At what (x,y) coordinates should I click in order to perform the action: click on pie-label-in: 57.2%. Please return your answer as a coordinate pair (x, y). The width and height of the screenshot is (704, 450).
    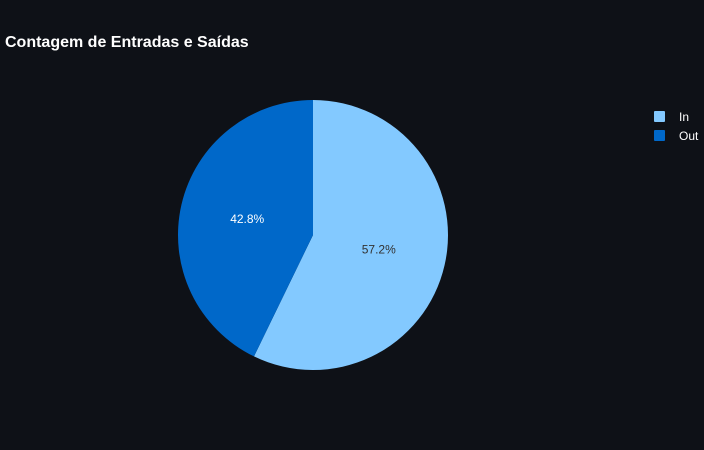
    Looking at the image, I should click on (379, 249).